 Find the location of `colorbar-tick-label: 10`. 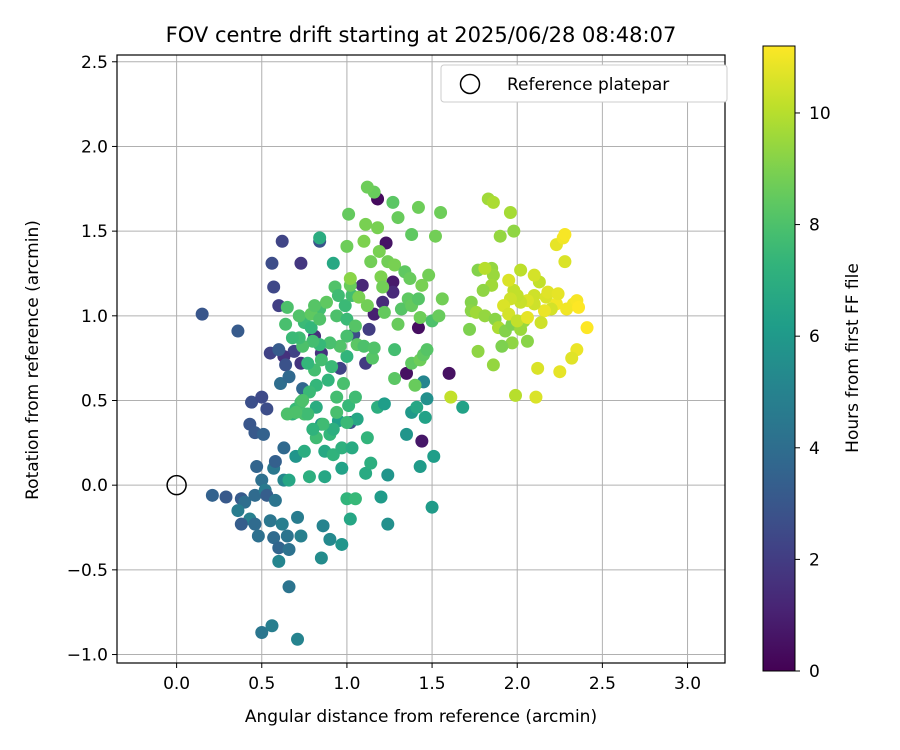

colorbar-tick-label: 10 is located at coordinates (820, 114).